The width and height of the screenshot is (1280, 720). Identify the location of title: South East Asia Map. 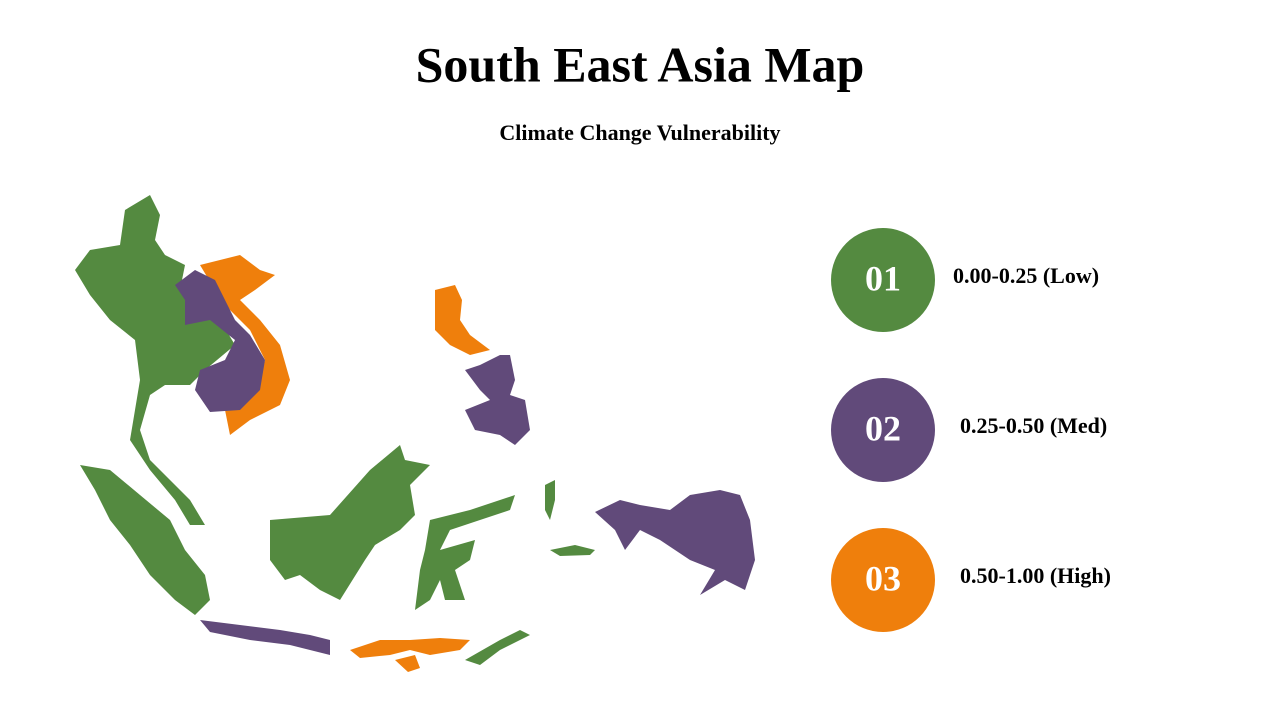
(640, 64).